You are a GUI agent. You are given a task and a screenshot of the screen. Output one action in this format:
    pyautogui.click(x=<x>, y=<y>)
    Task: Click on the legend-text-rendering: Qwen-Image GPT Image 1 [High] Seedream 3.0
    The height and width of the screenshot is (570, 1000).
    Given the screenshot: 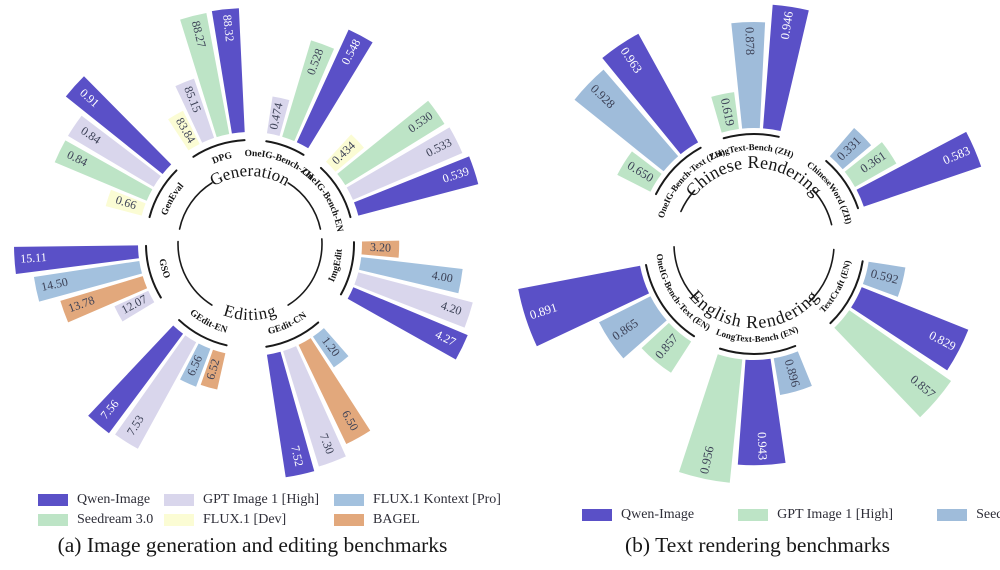 What is the action you would take?
    pyautogui.click(x=791, y=515)
    